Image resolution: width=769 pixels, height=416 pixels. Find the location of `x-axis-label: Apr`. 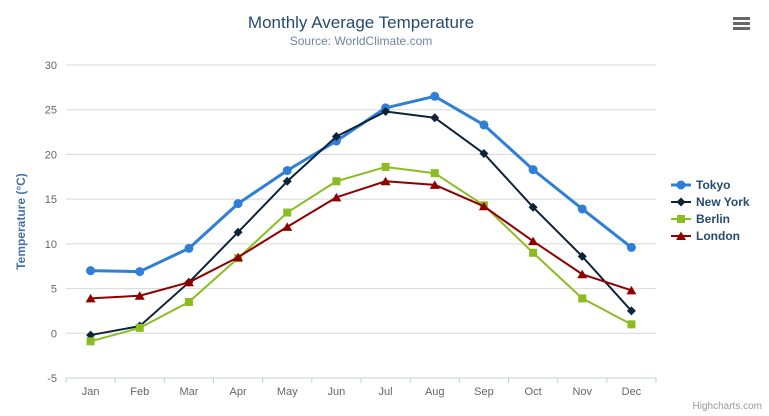

x-axis-label: Apr is located at coordinates (238, 392).